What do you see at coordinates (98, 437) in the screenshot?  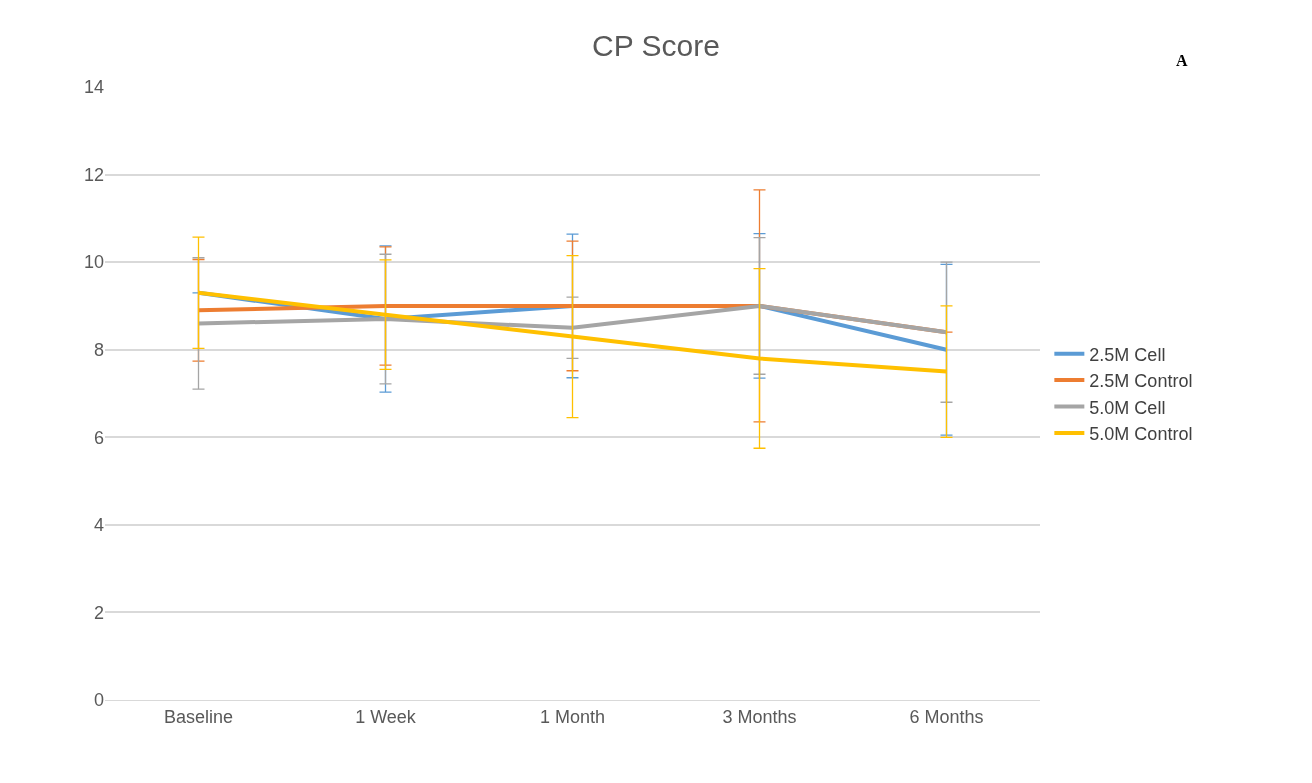 I see `y-tick-label: 6` at bounding box center [98, 437].